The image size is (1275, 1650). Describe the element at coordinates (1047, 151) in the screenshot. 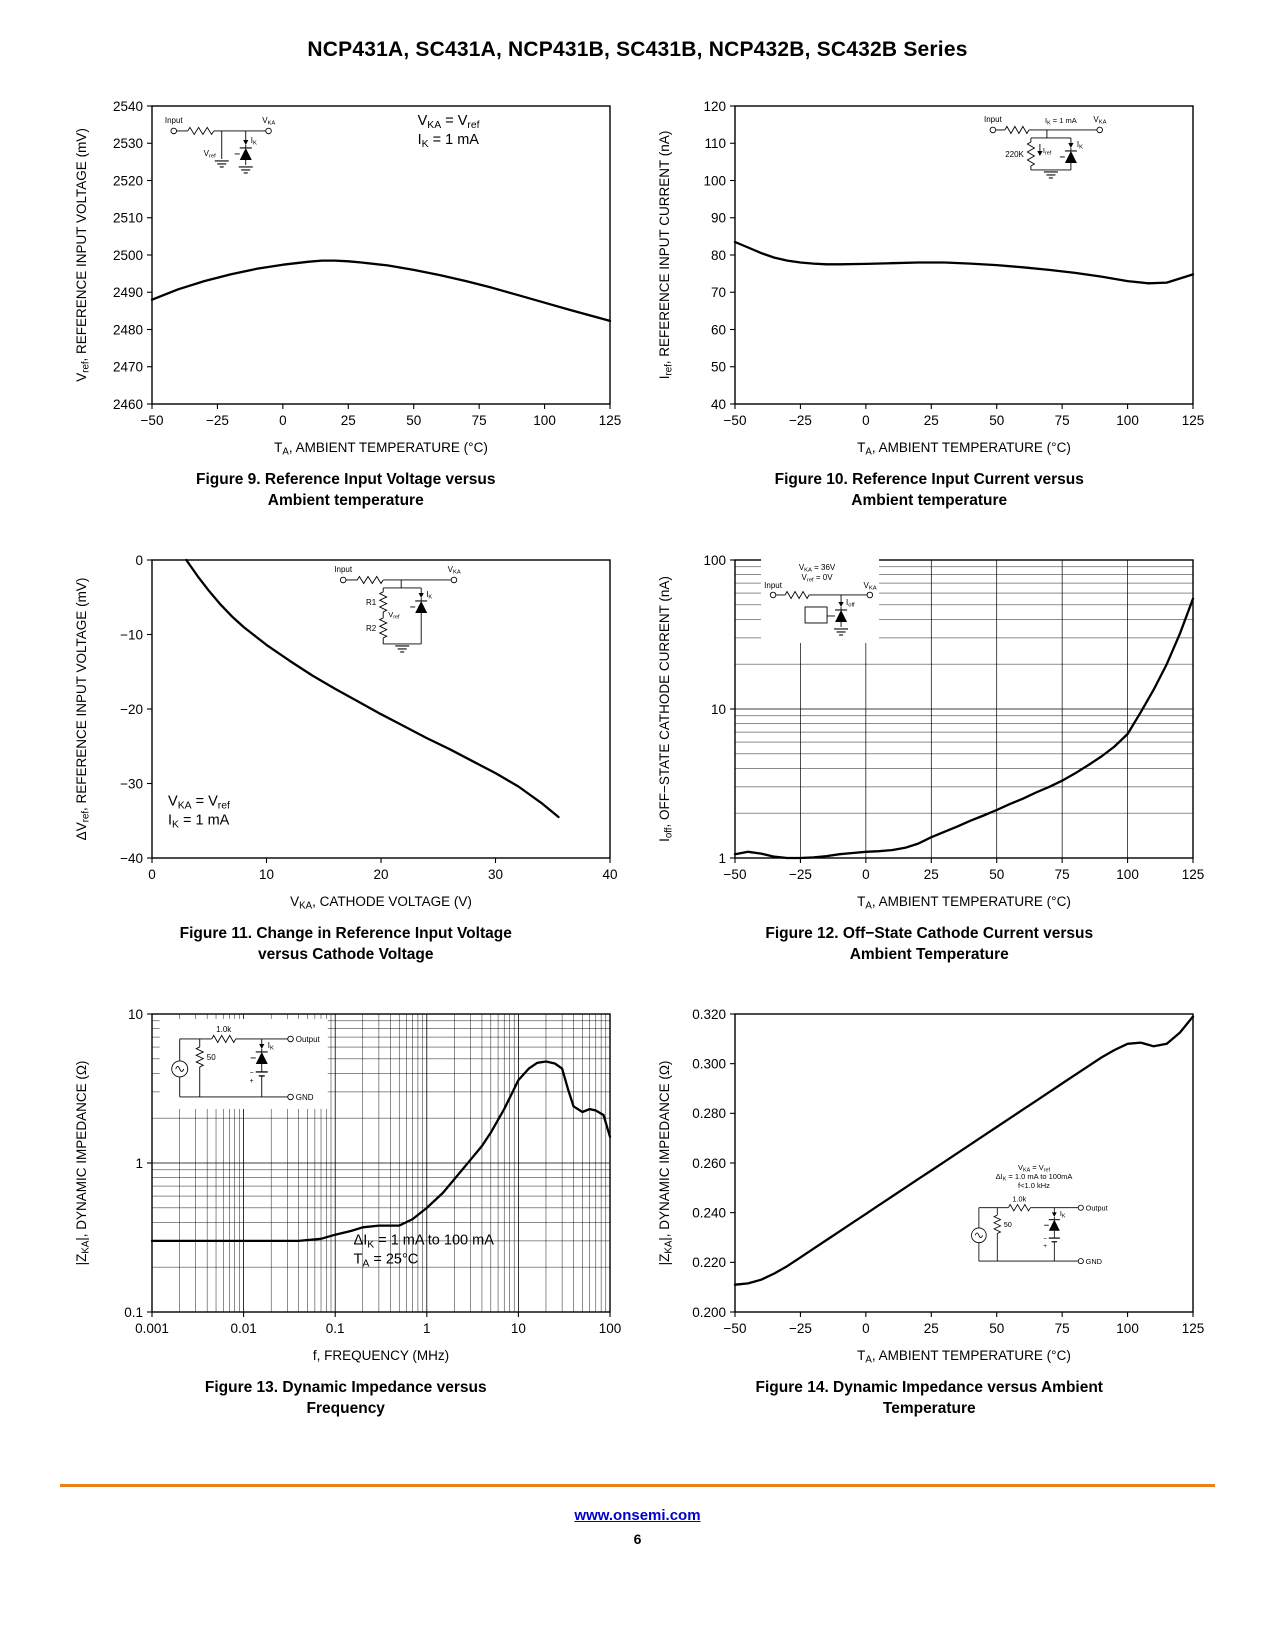

I see `svg-text: Iref` at that location.